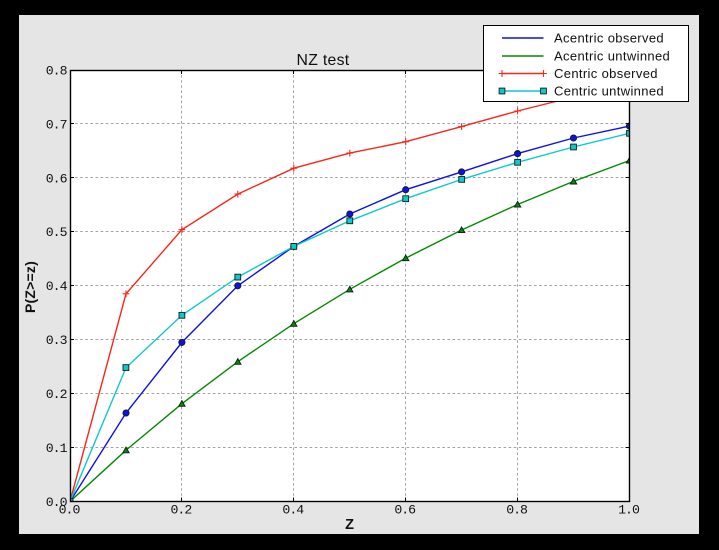 Image resolution: width=719 pixels, height=550 pixels. I want to click on svg-text: 0.3, so click(57, 340).